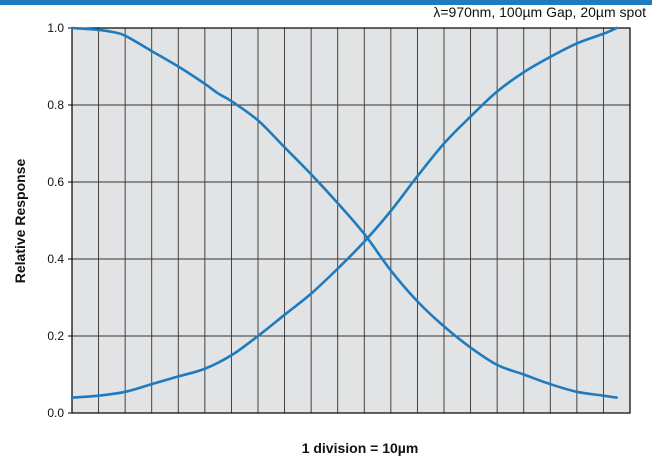 This screenshot has width=652, height=466. What do you see at coordinates (55, 413) in the screenshot?
I see `y-tick-label: 0.0` at bounding box center [55, 413].